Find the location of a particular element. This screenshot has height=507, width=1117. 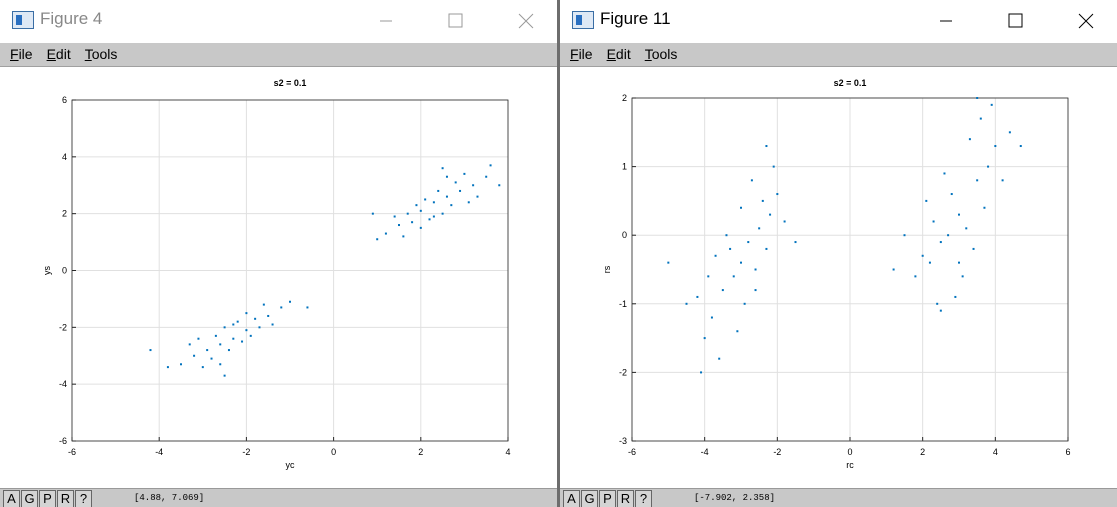

chart-title: s2 = 0.1 is located at coordinates (850, 83).